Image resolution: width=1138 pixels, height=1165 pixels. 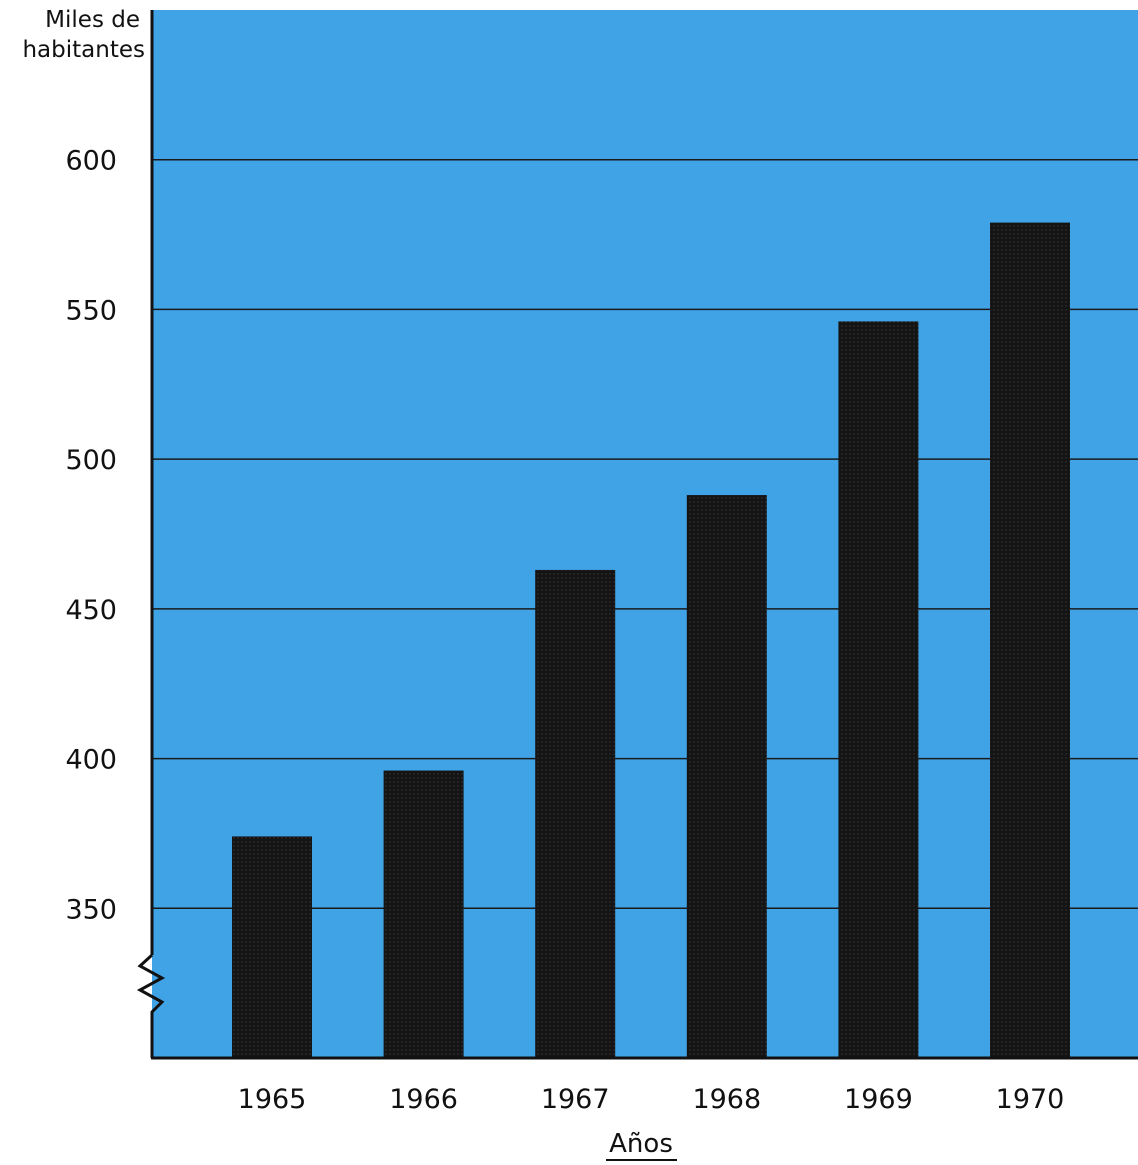 What do you see at coordinates (726, 776) in the screenshot?
I see `bar-1968` at bounding box center [726, 776].